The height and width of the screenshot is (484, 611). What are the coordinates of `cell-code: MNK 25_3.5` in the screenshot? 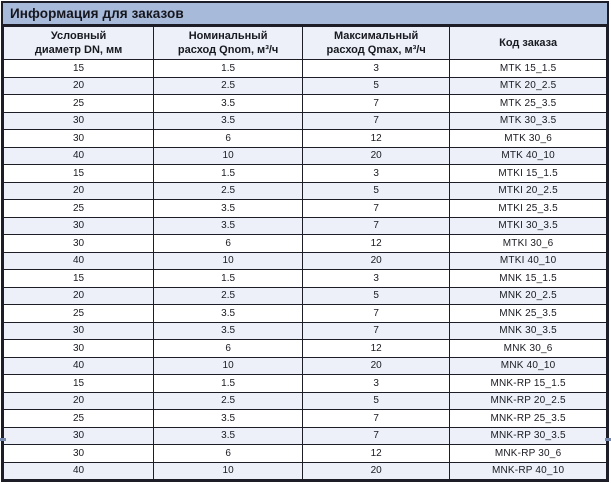 It's located at (528, 313).